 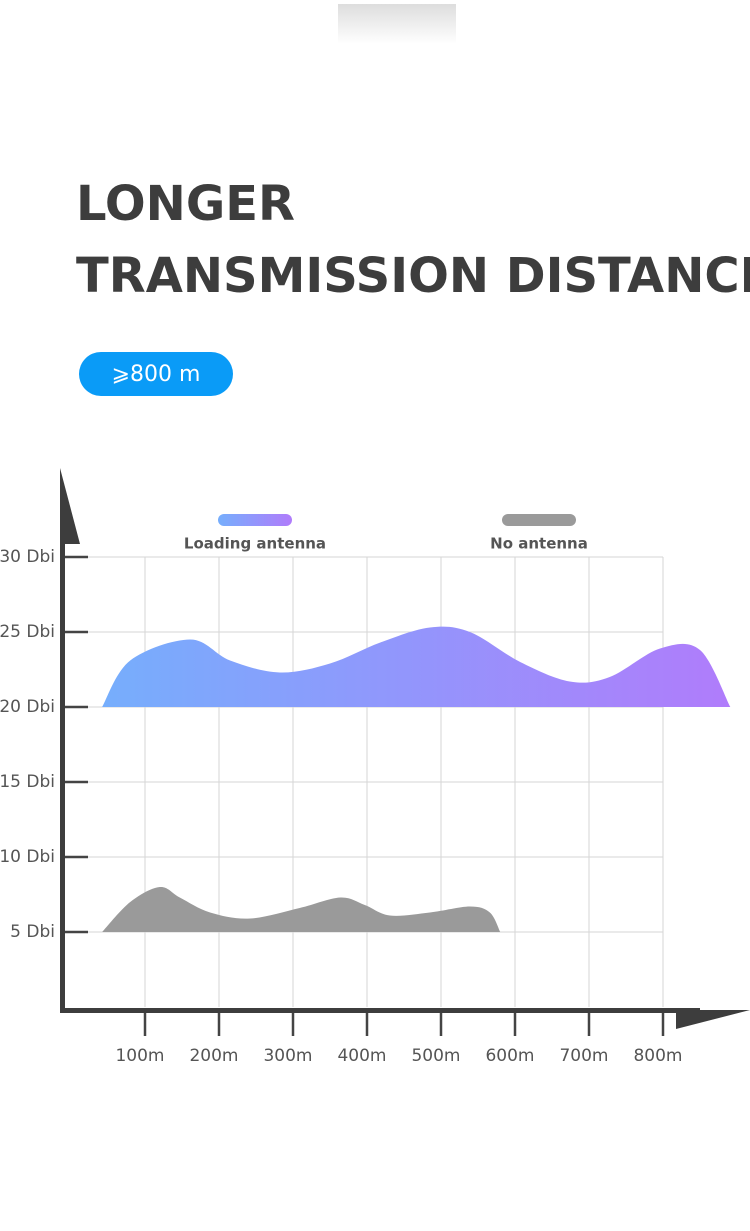 I want to click on x-tick-label: 400m, so click(x=361, y=1056).